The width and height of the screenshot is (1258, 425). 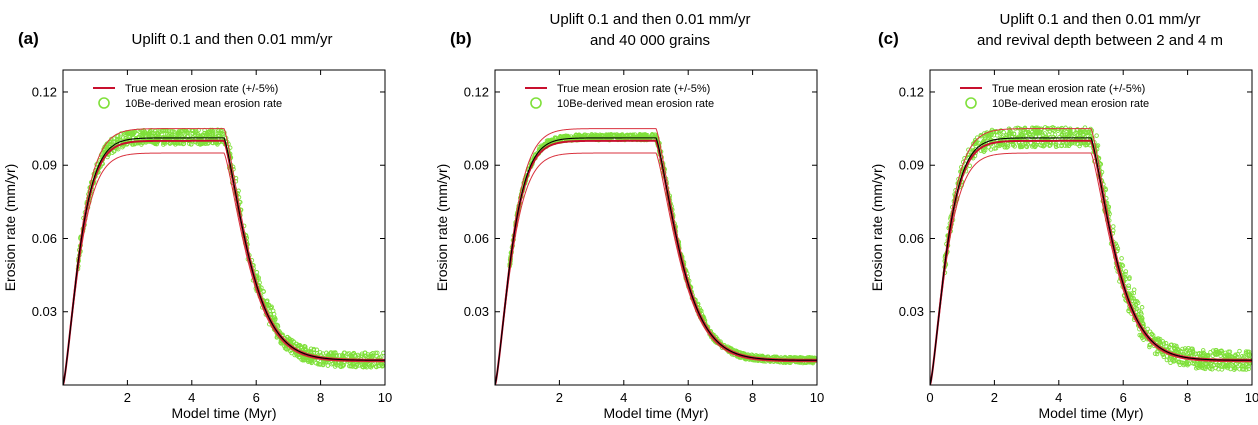 What do you see at coordinates (320, 397) in the screenshot?
I see `x-tick-label: 8` at bounding box center [320, 397].